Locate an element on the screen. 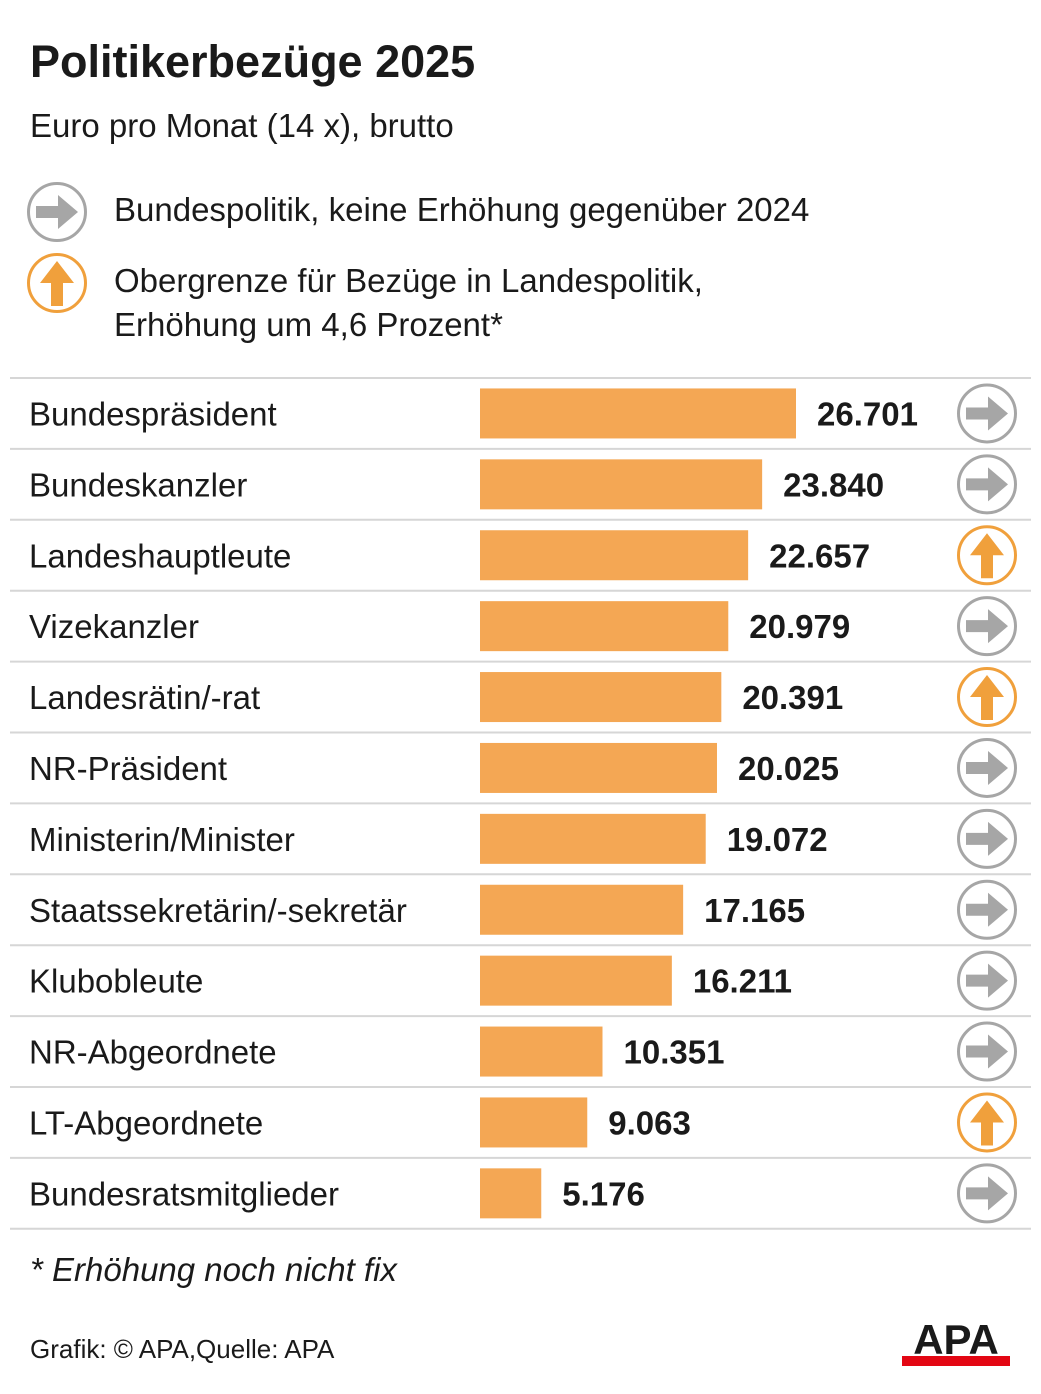 The width and height of the screenshot is (1041, 1394). category-label: Landeshauptleute is located at coordinates (160, 555).